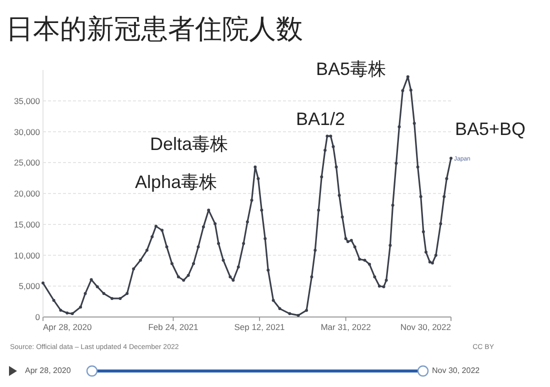 The image size is (550, 387). What do you see at coordinates (321, 119) in the screenshot?
I see `annotation: BA1/2` at bounding box center [321, 119].